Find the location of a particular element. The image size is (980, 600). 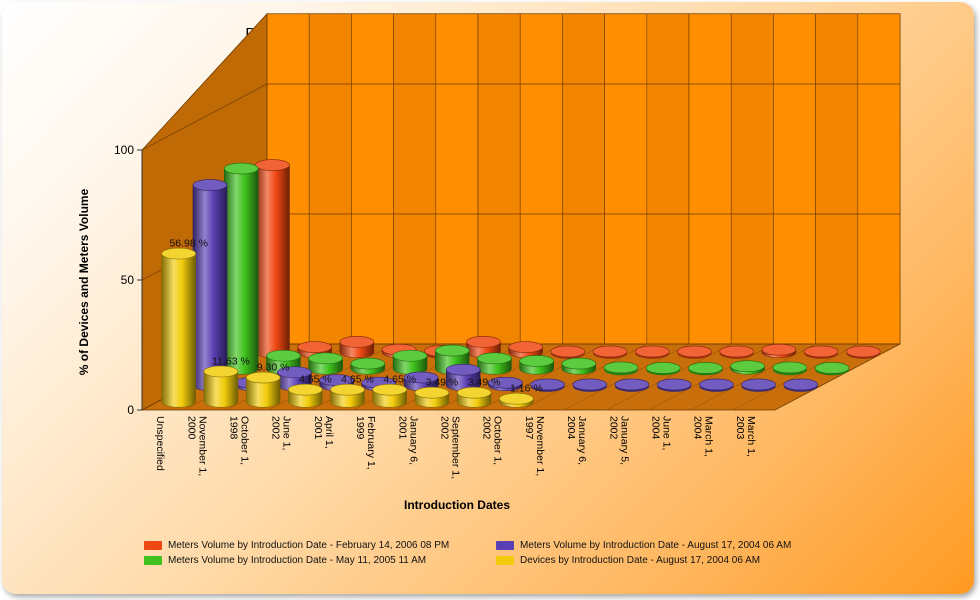

x-tick-label: Unspecified is located at coordinates (160, 443).